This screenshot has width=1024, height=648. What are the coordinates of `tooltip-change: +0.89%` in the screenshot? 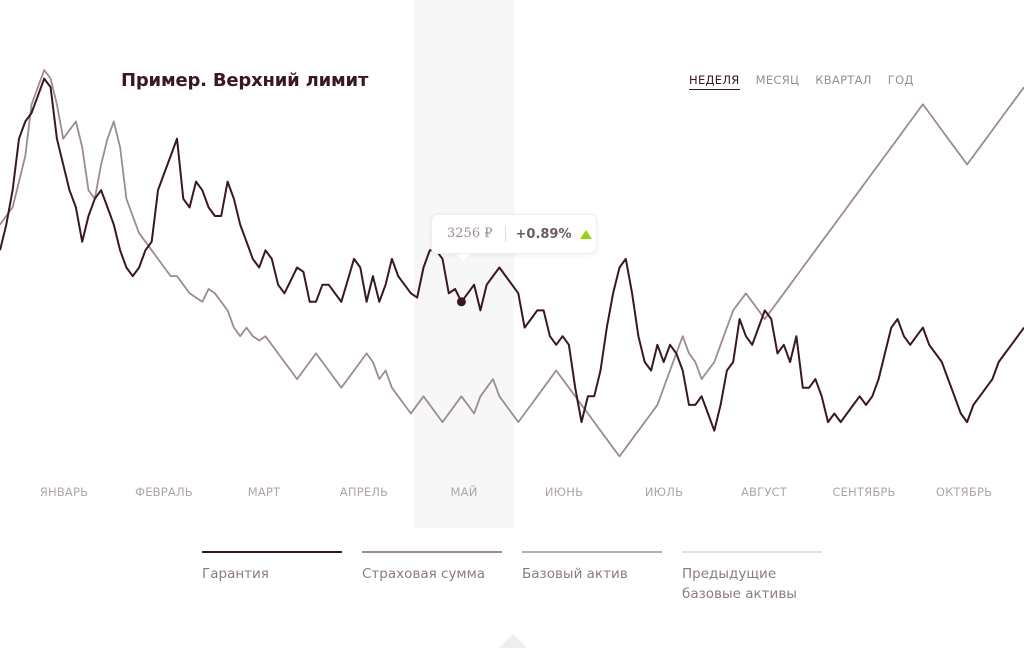 It's located at (543, 234).